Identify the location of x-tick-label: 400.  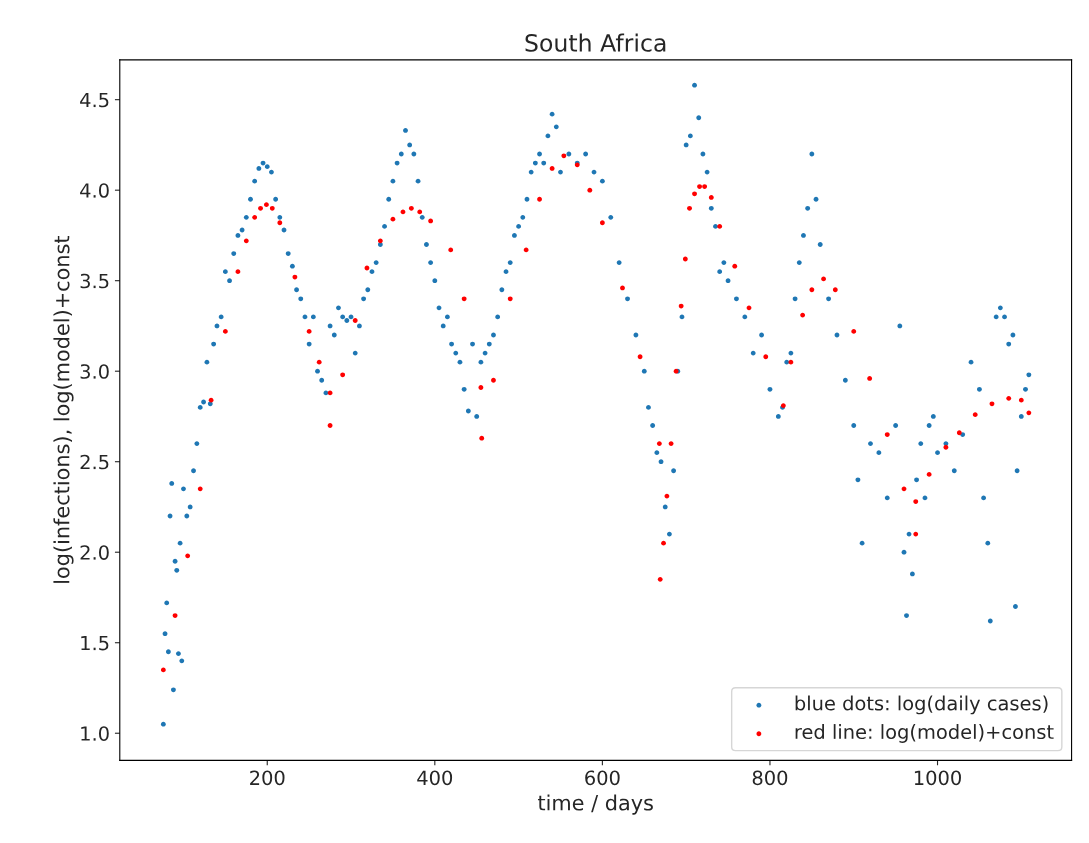
(435, 778).